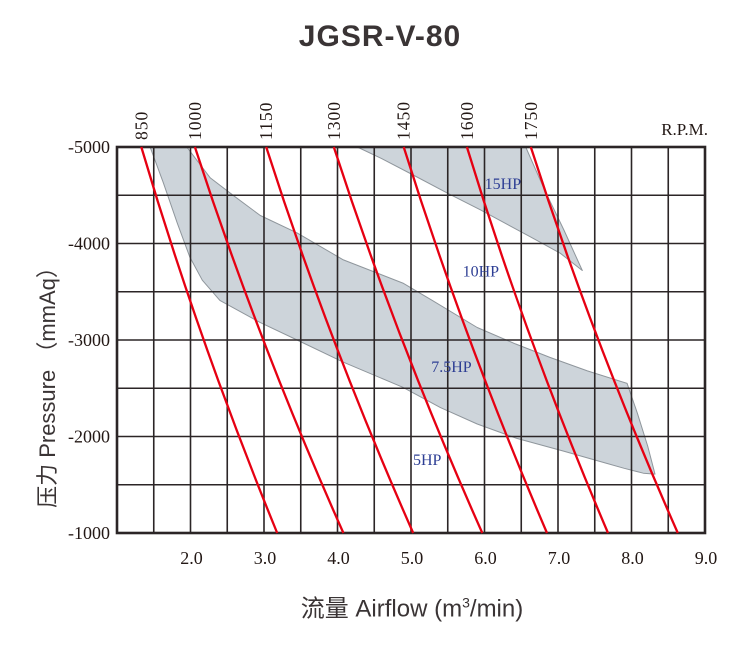  I want to click on rpm-curve-label: 1150, so click(266, 121).